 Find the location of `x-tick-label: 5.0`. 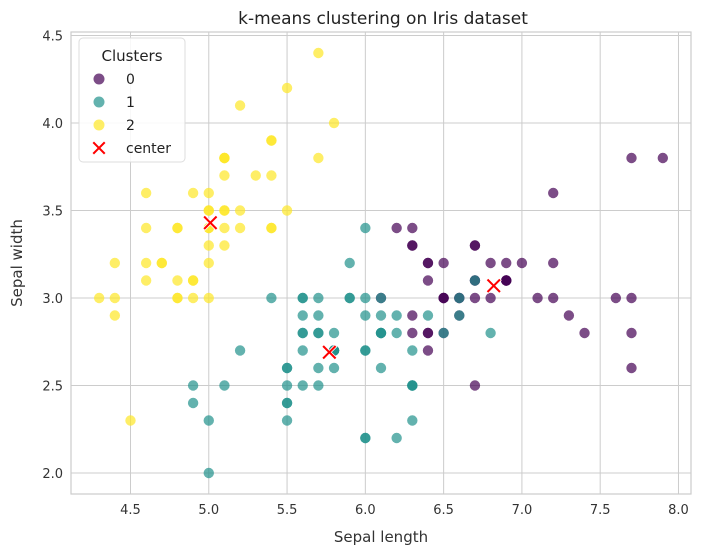

x-tick-label: 5.0 is located at coordinates (208, 510).